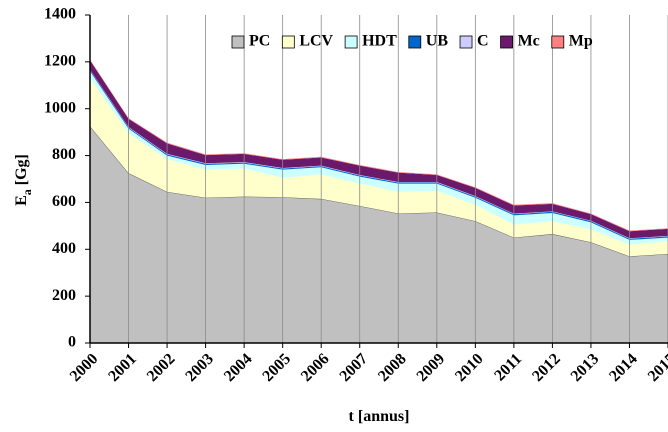  I want to click on x-tick-label: 2009, so click(431, 367).